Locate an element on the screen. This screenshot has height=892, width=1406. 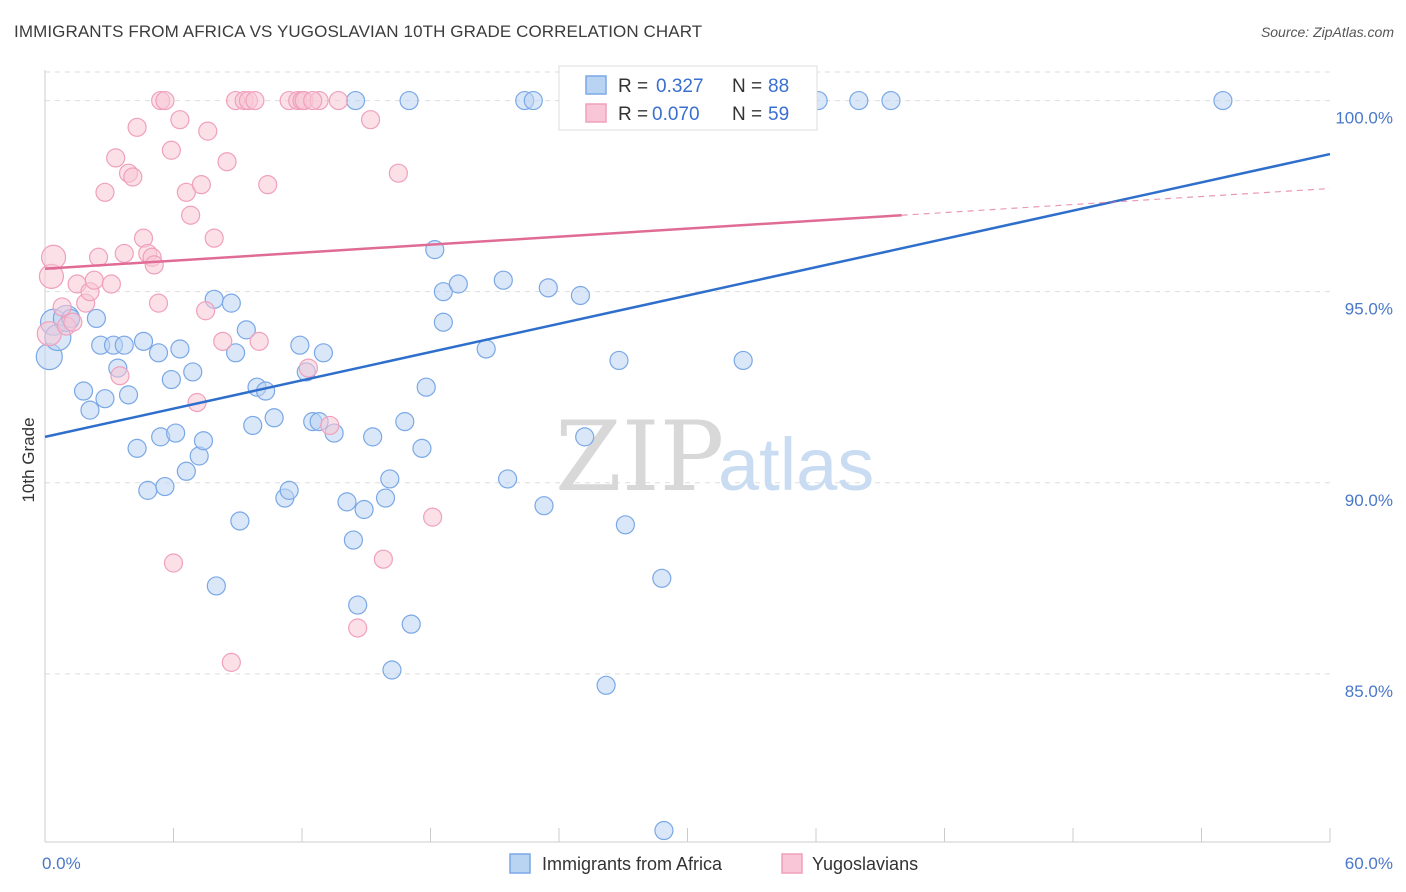
y-axis-label: 10th Grade is located at coordinates (28, 459).